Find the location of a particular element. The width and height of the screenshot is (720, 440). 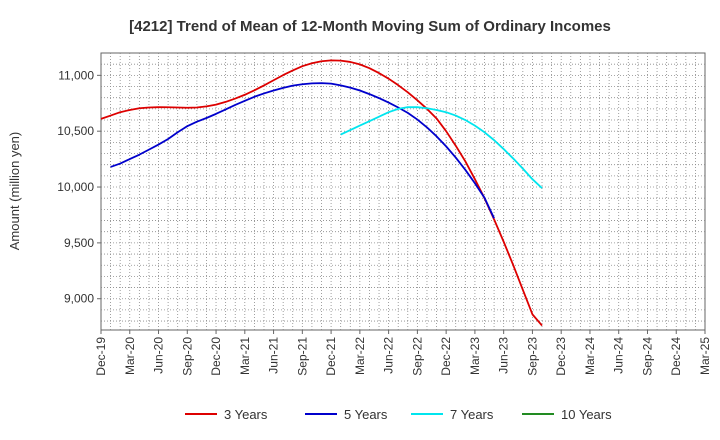

x-tick-label: Mar-21 is located at coordinates (245, 356).